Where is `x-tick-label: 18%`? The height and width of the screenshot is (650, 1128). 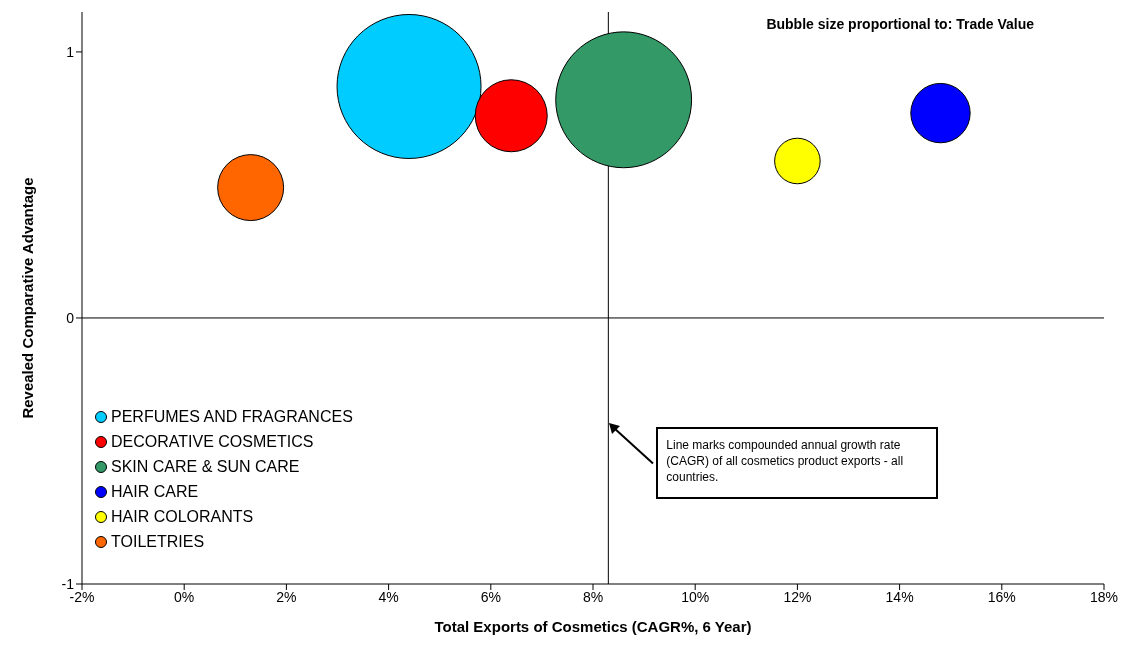
x-tick-label: 18% is located at coordinates (1104, 596).